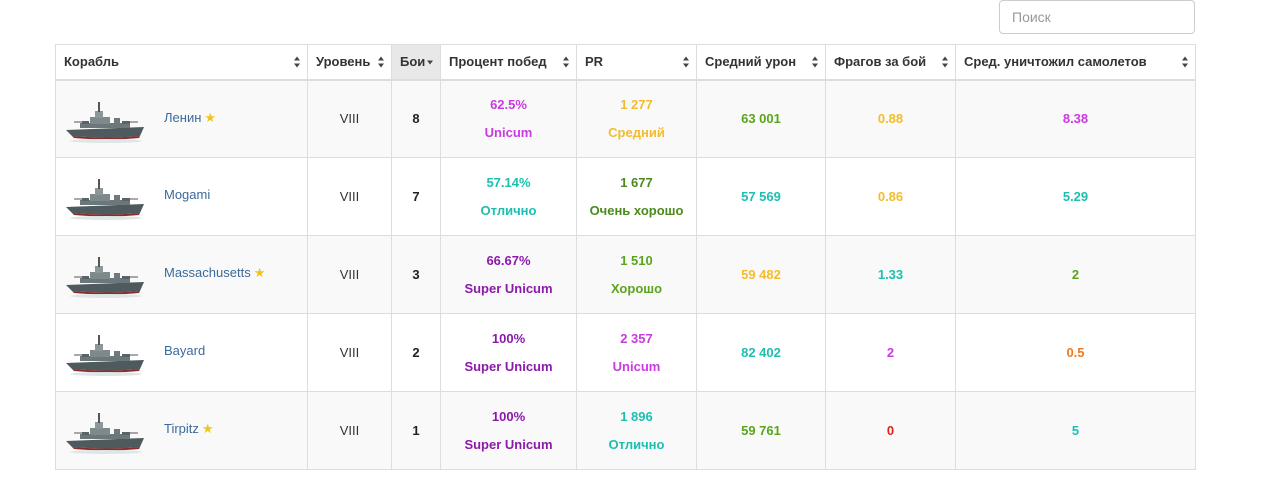 The height and width of the screenshot is (496, 1269). What do you see at coordinates (636, 366) in the screenshot?
I see `pr-rating: Unicum` at bounding box center [636, 366].